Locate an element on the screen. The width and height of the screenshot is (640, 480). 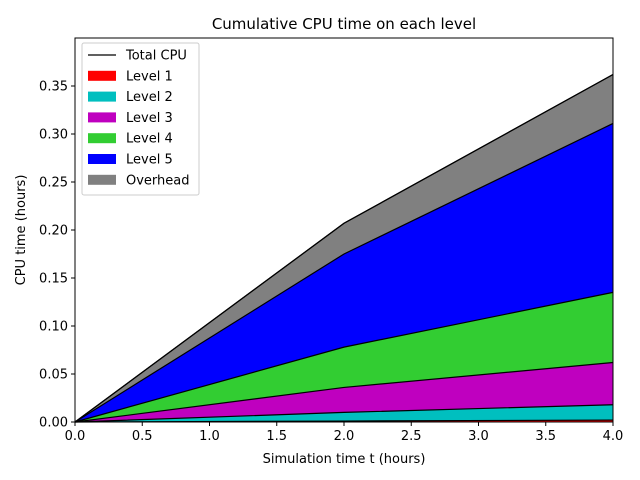
x-axis: 0.0 0.5 1.0 1.5 2.0 2.5 3.0 3.5 4.0 is located at coordinates (344, 433).